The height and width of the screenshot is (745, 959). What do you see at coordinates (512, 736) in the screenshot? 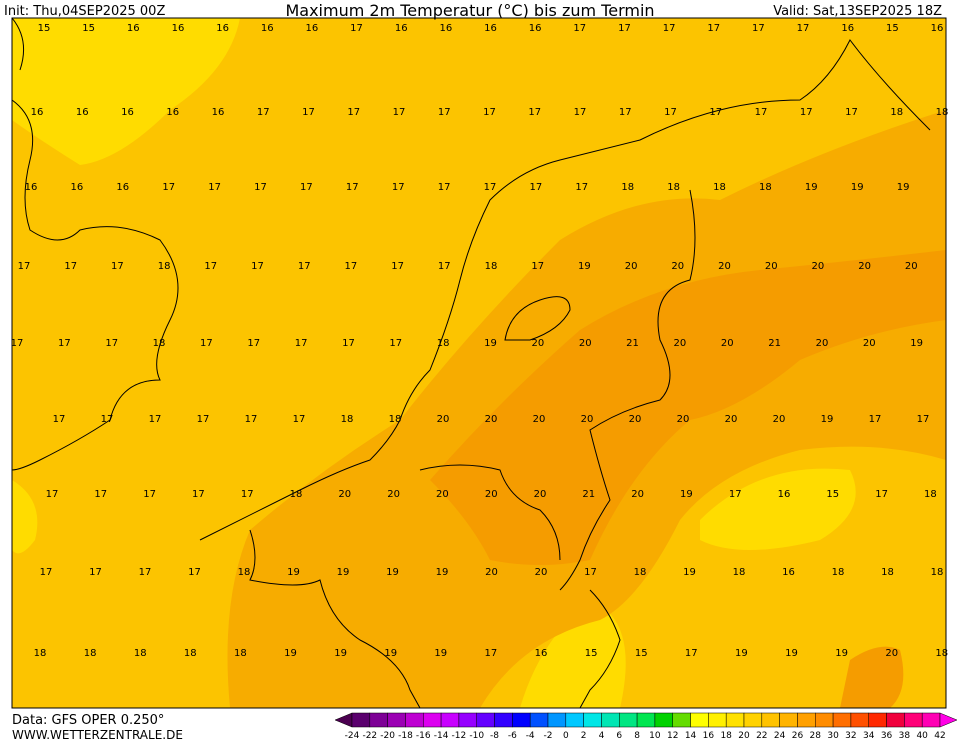
I see `colorbar-label: -6` at bounding box center [512, 736].